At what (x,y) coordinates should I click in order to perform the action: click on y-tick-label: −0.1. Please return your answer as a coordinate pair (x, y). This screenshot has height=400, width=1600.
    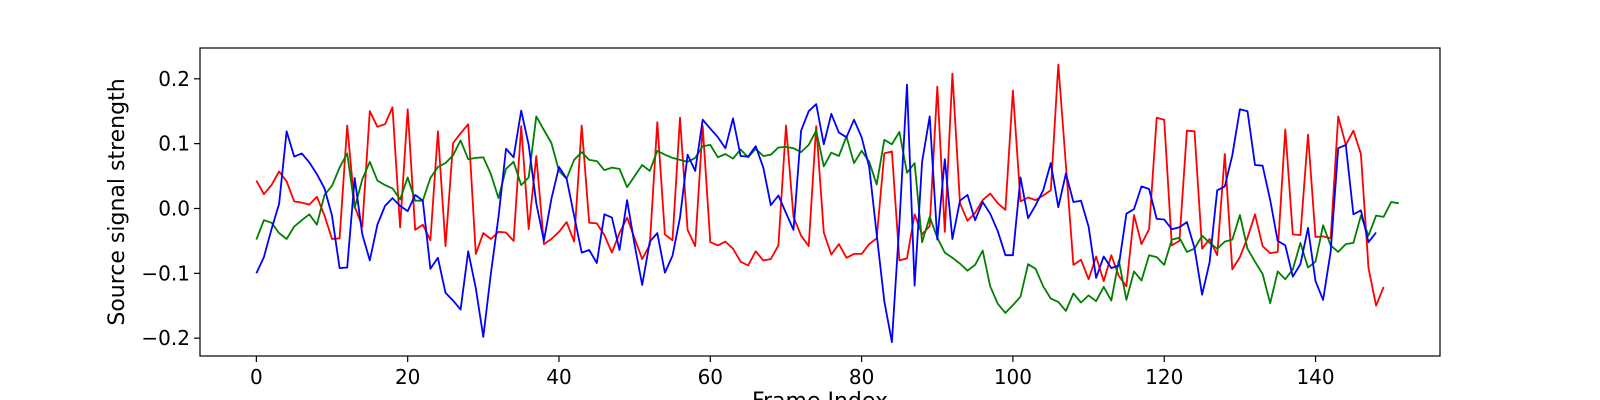
    Looking at the image, I should click on (165, 273).